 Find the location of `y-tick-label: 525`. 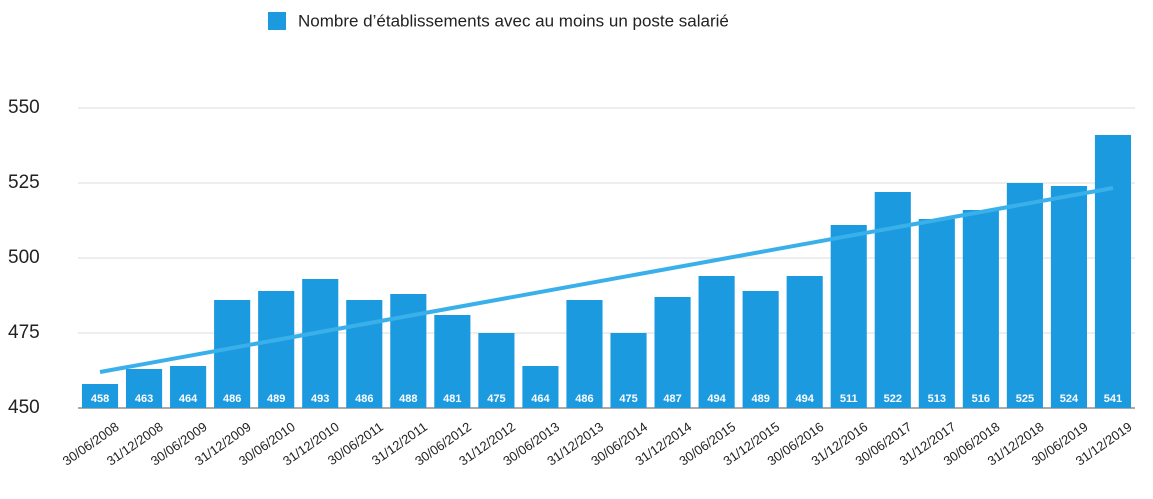

y-tick-label: 525 is located at coordinates (24, 182).